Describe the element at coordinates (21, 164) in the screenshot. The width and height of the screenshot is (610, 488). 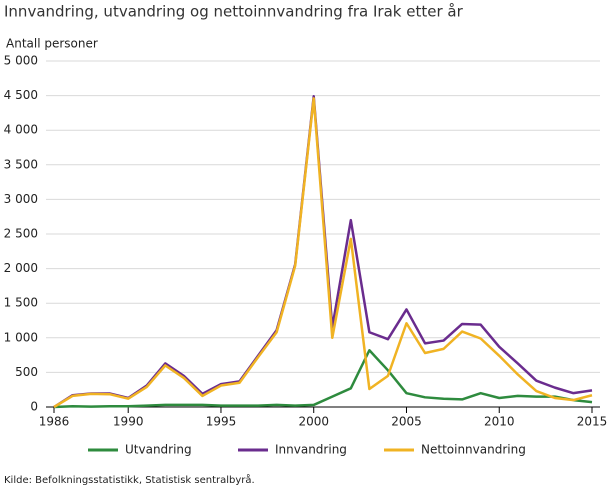
I see `y-tick-label: 3 500` at that location.